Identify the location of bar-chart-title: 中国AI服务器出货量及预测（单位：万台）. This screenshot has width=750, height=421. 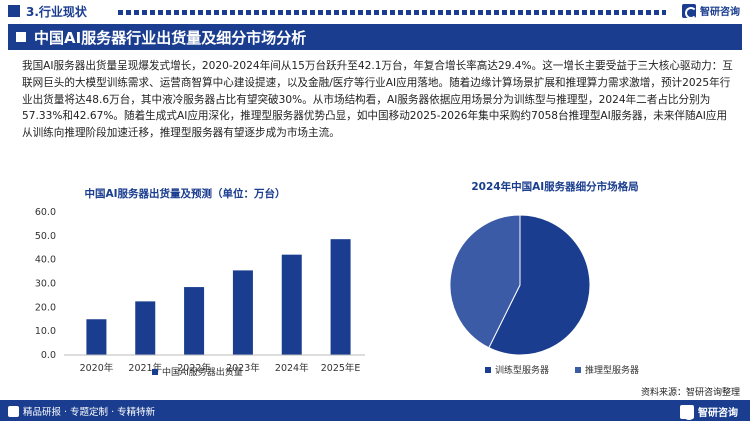
(185, 194).